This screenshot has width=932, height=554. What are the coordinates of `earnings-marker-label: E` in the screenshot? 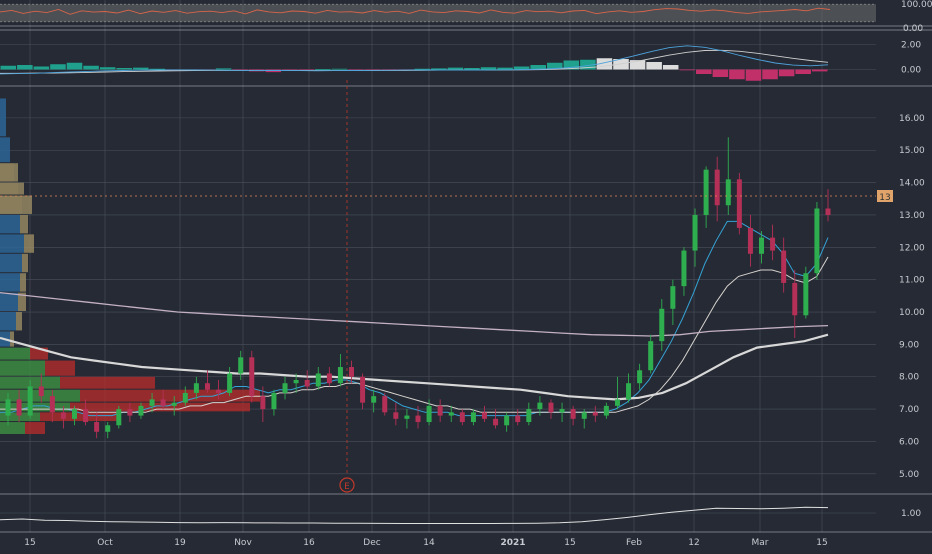 It's located at (347, 487).